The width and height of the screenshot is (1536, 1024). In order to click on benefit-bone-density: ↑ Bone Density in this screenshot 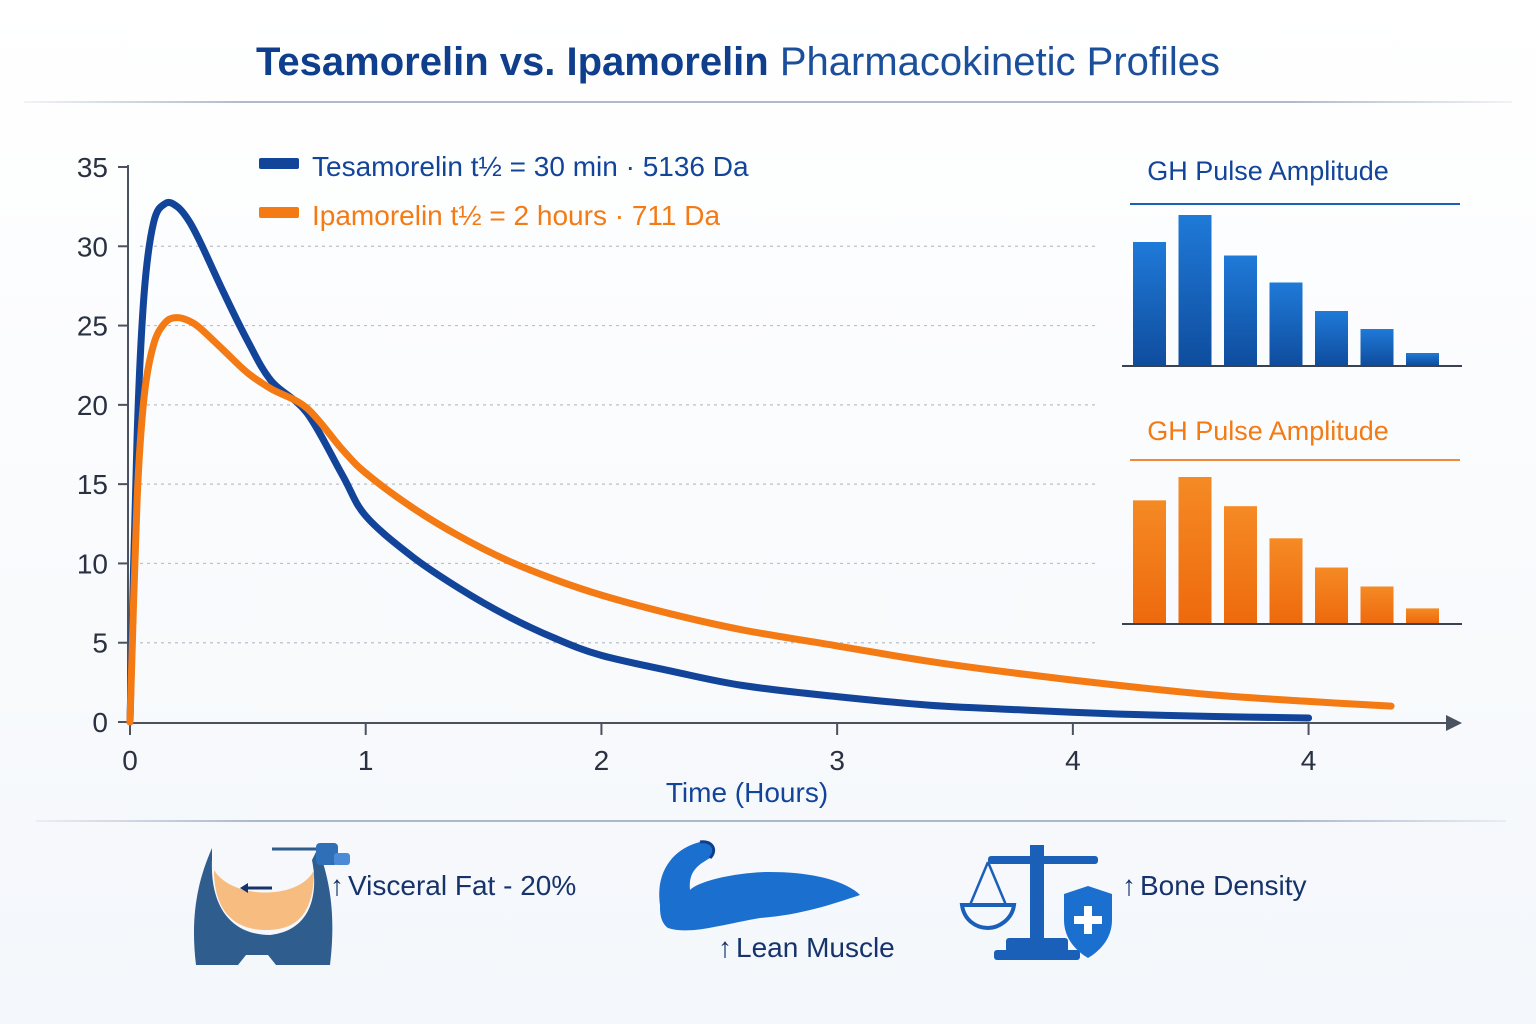, I will do `click(1214, 886)`.